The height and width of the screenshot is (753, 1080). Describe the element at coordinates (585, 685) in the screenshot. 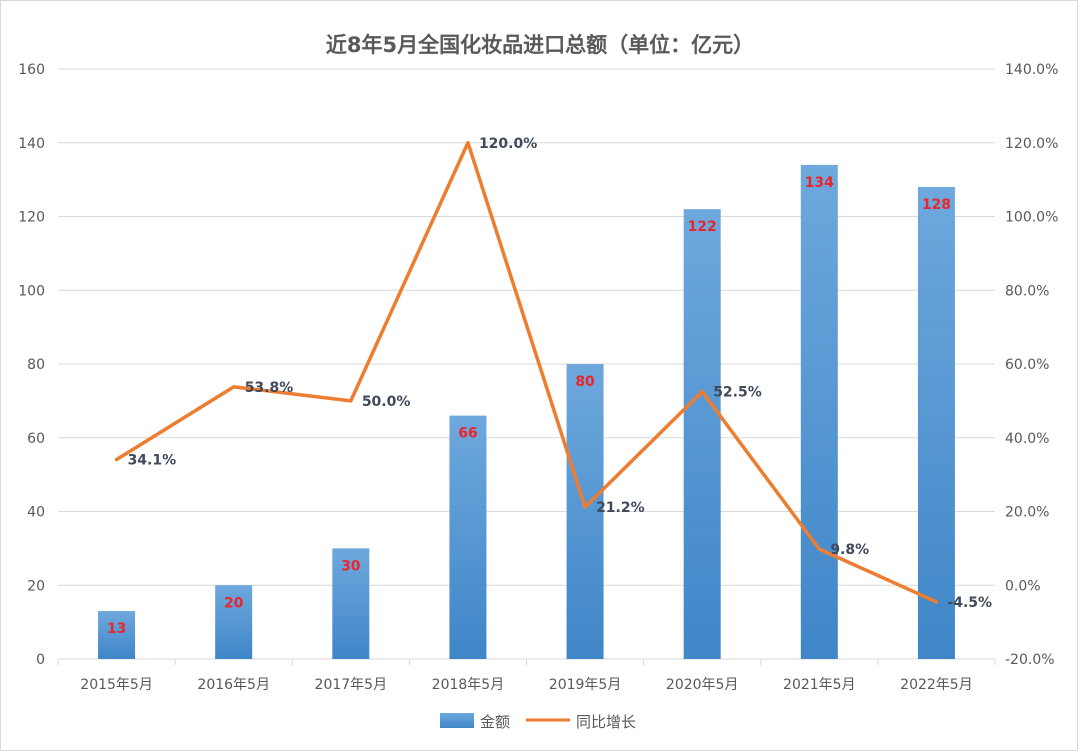

I see `x-tick-label: 2019年5月` at that location.